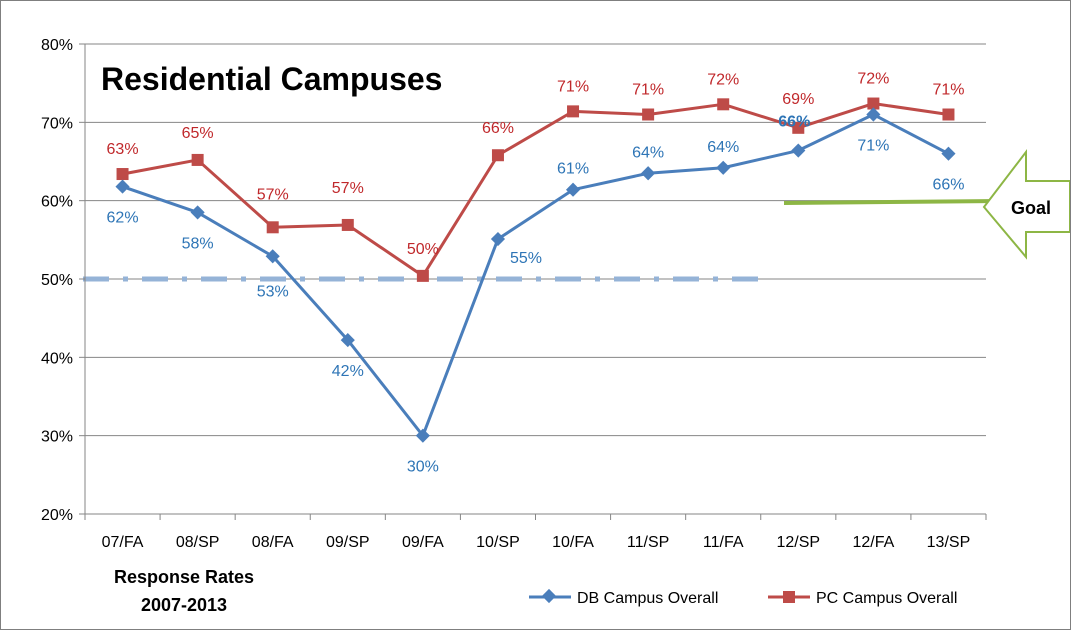 This screenshot has width=1071, height=630. I want to click on chart-subtitle-line-1: Response Rates, so click(184, 577).